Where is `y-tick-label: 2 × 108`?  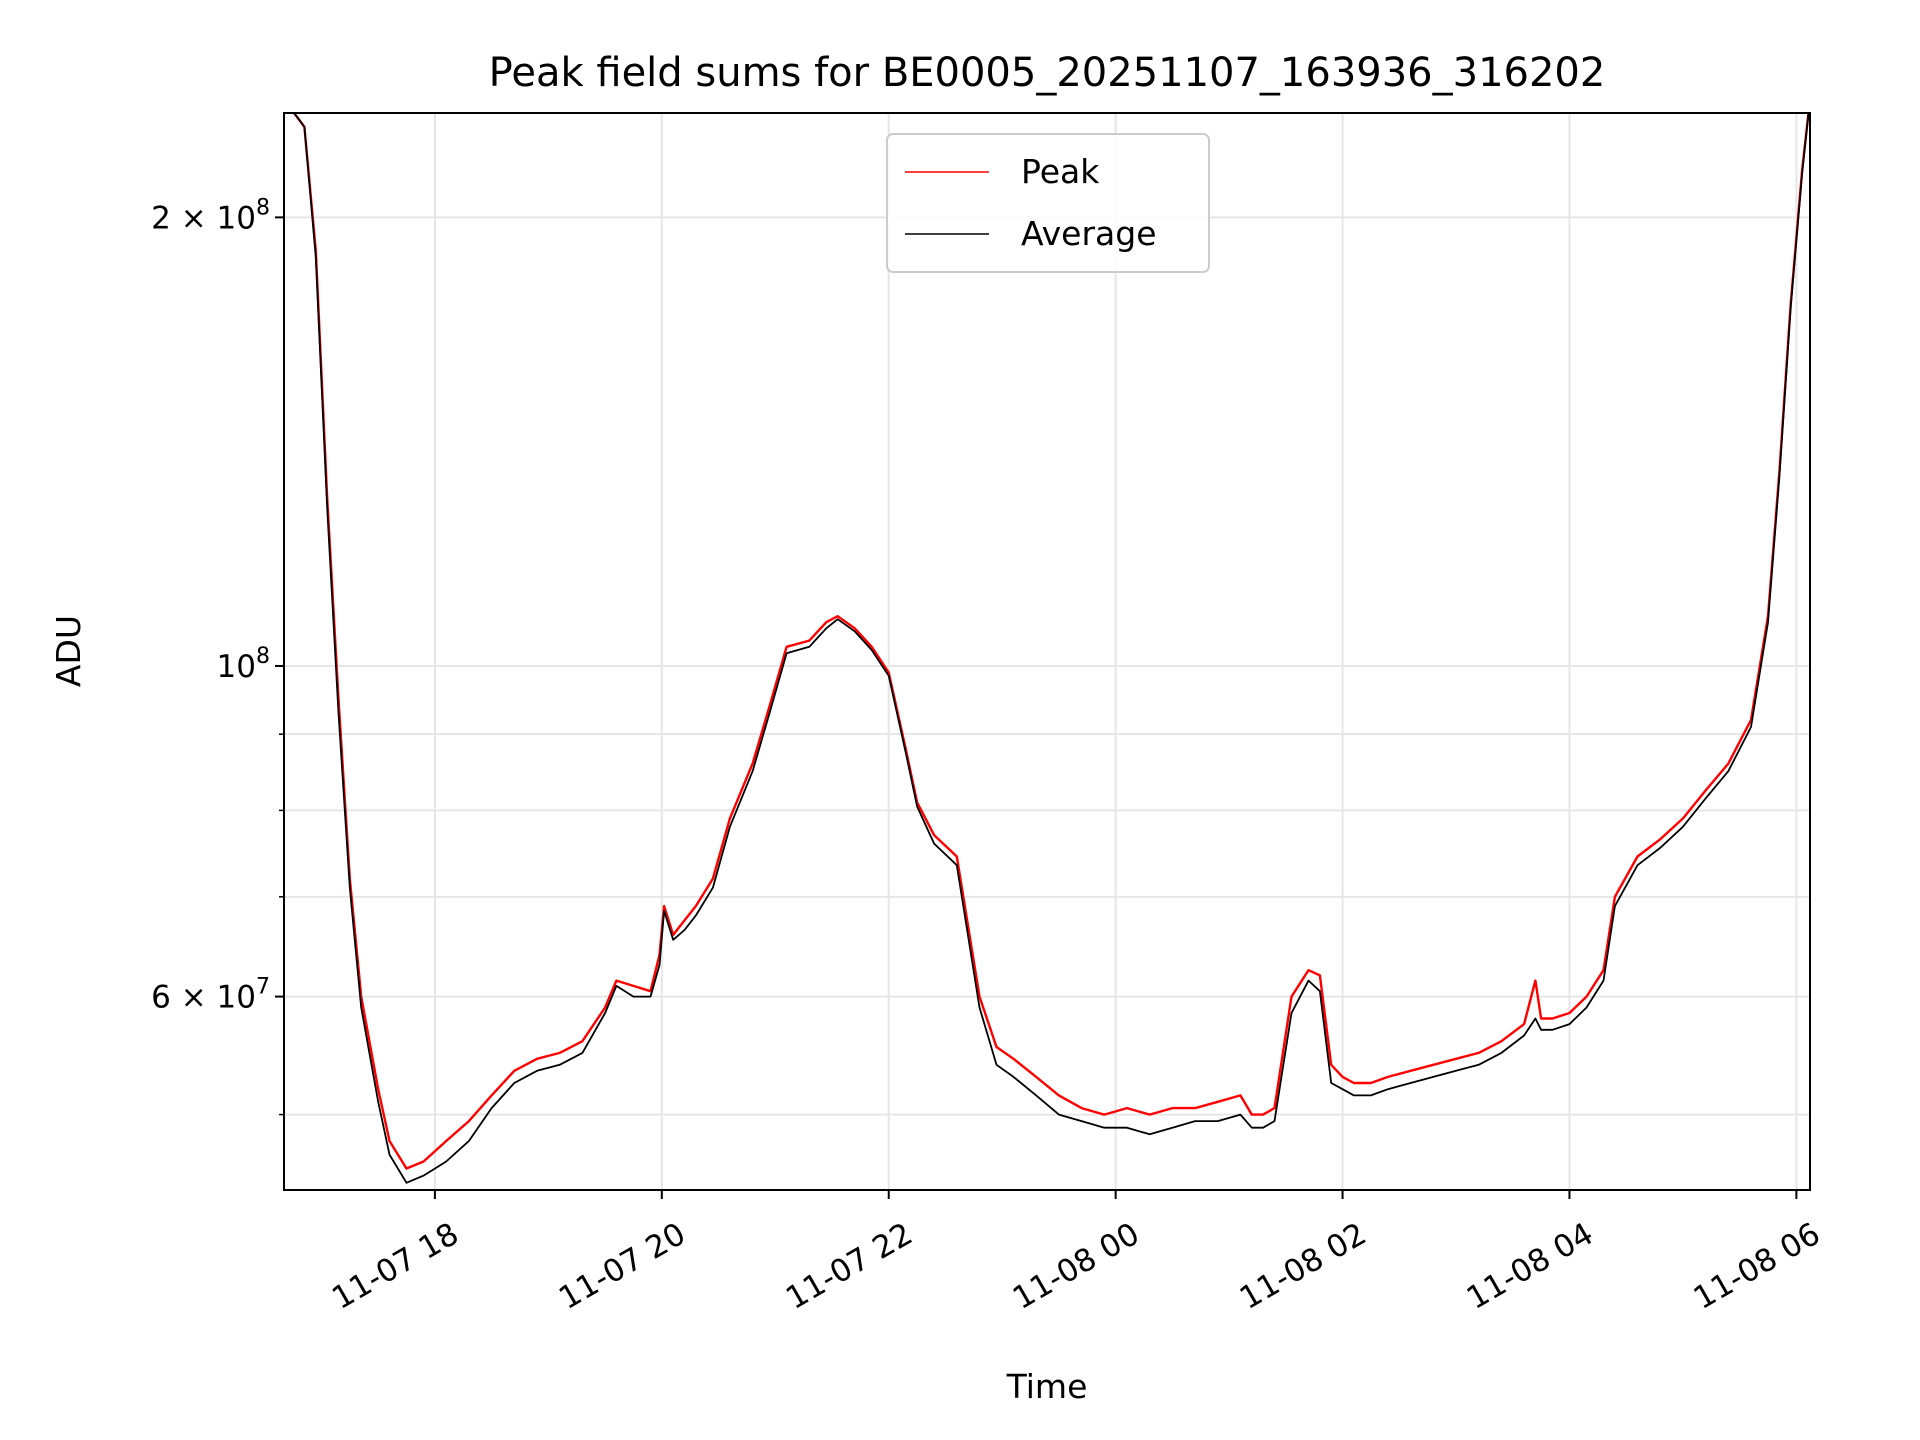 y-tick-label: 2 × 108 is located at coordinates (210, 215).